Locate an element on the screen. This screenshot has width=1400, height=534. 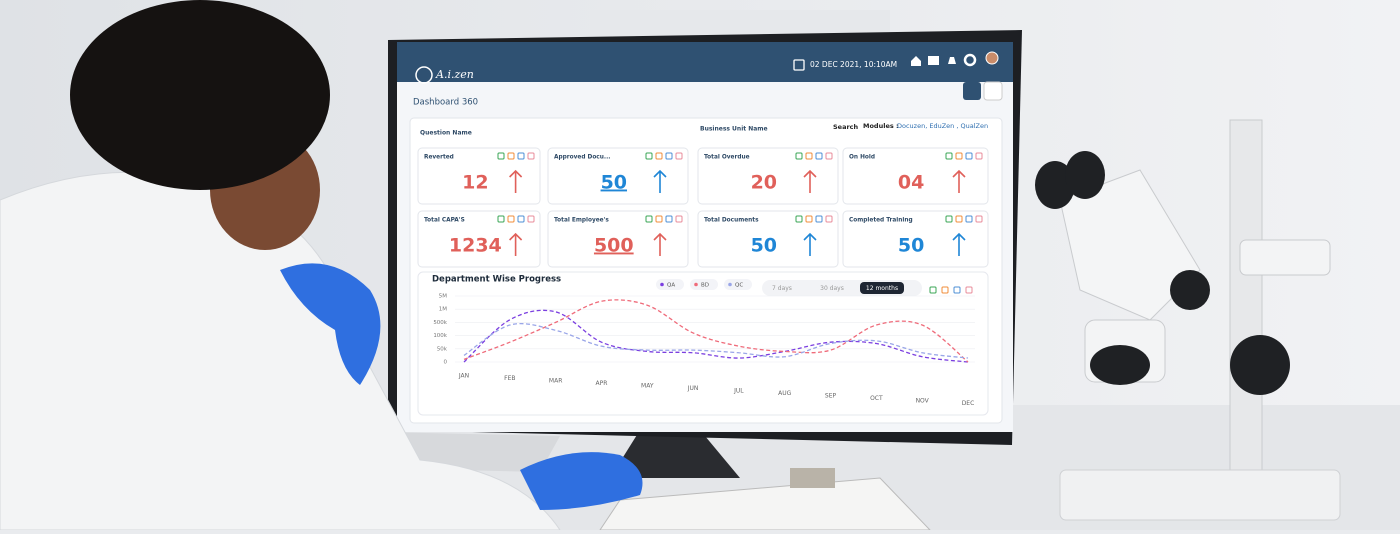
messages-icon is located at coordinates (933, 60).